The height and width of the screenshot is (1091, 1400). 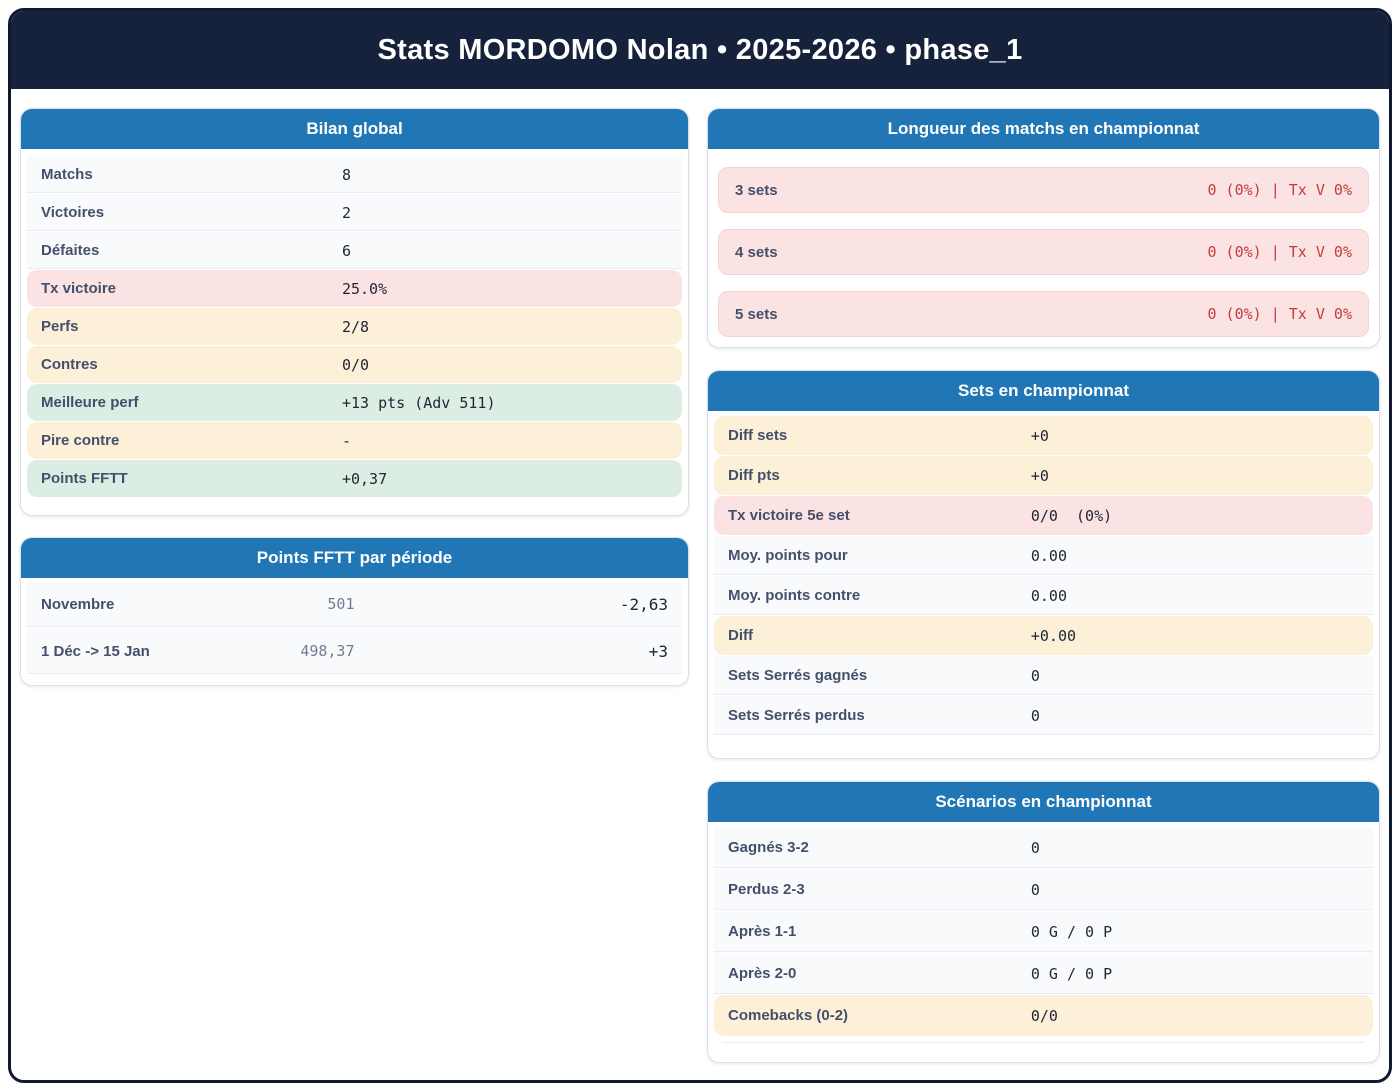 What do you see at coordinates (1043, 252) in the screenshot?
I see `row-4-sets: 4 sets 0 (0%) | Tx V 0%` at bounding box center [1043, 252].